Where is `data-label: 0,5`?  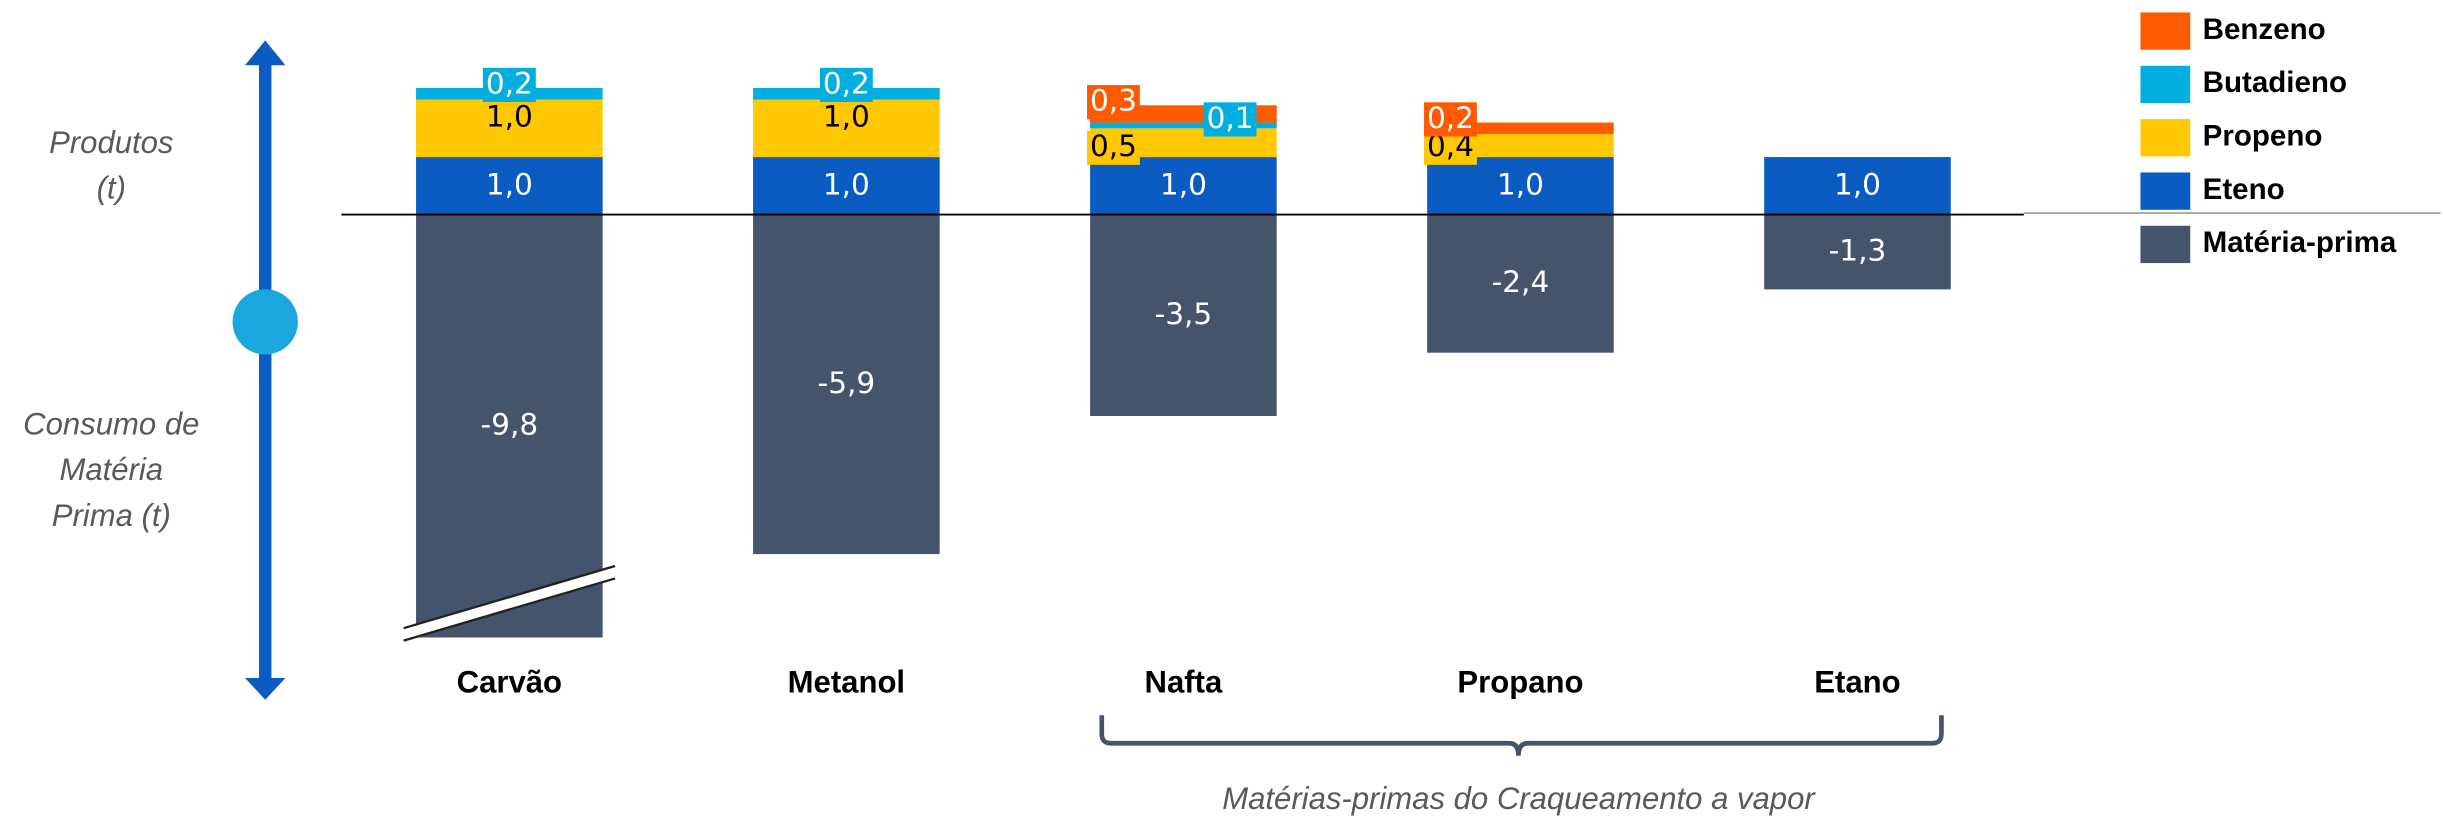
data-label: 0,5 is located at coordinates (1113, 146).